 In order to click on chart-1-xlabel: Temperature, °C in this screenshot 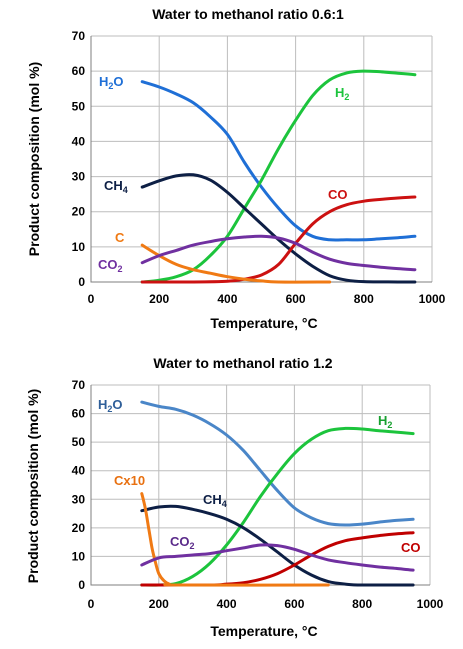, I will do `click(263, 323)`.